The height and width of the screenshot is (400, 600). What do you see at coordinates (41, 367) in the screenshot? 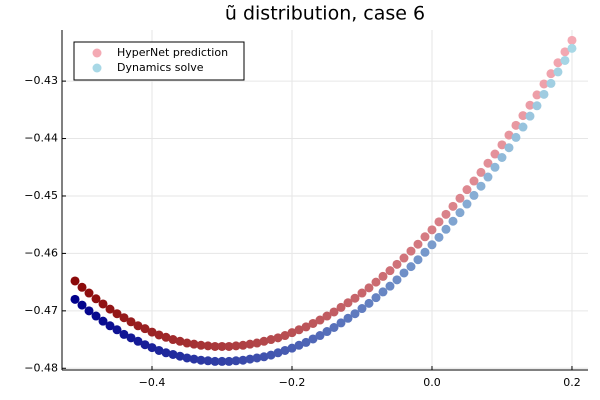
I see `y-tick-label: −0.48` at bounding box center [41, 367].